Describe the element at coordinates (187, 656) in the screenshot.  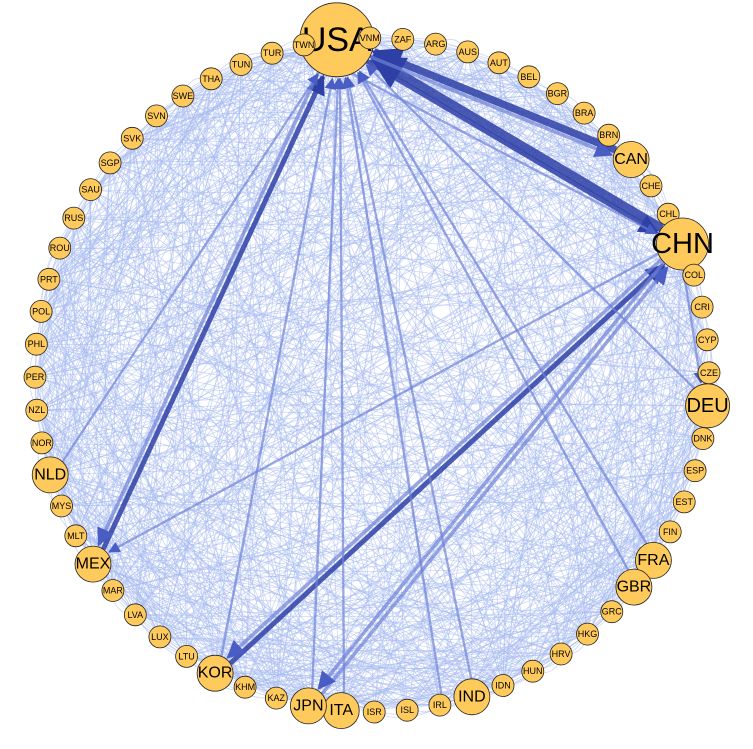
I see `node-ltu: LTU` at that location.